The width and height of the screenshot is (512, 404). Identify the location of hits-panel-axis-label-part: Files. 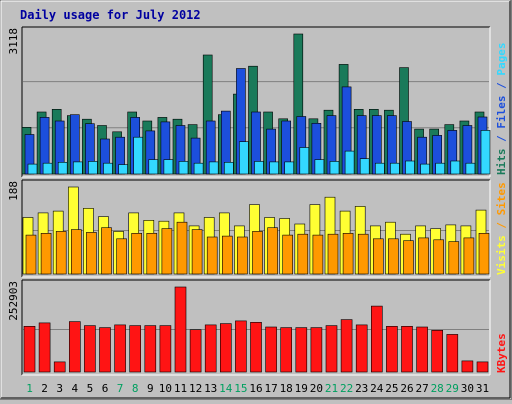
(501, 112).